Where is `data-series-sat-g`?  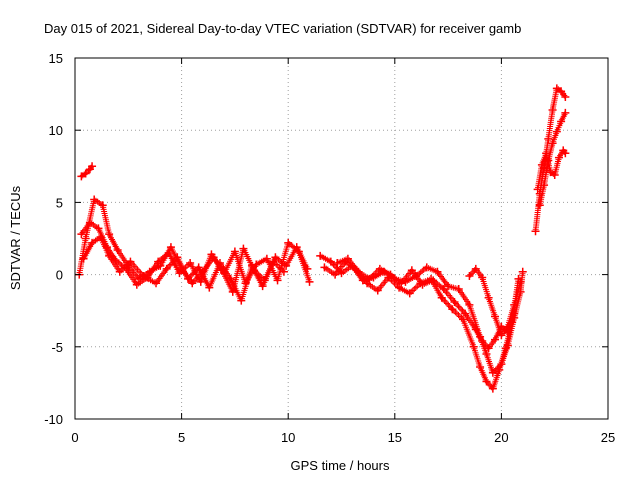 data-series-sat-g is located at coordinates (426, 303).